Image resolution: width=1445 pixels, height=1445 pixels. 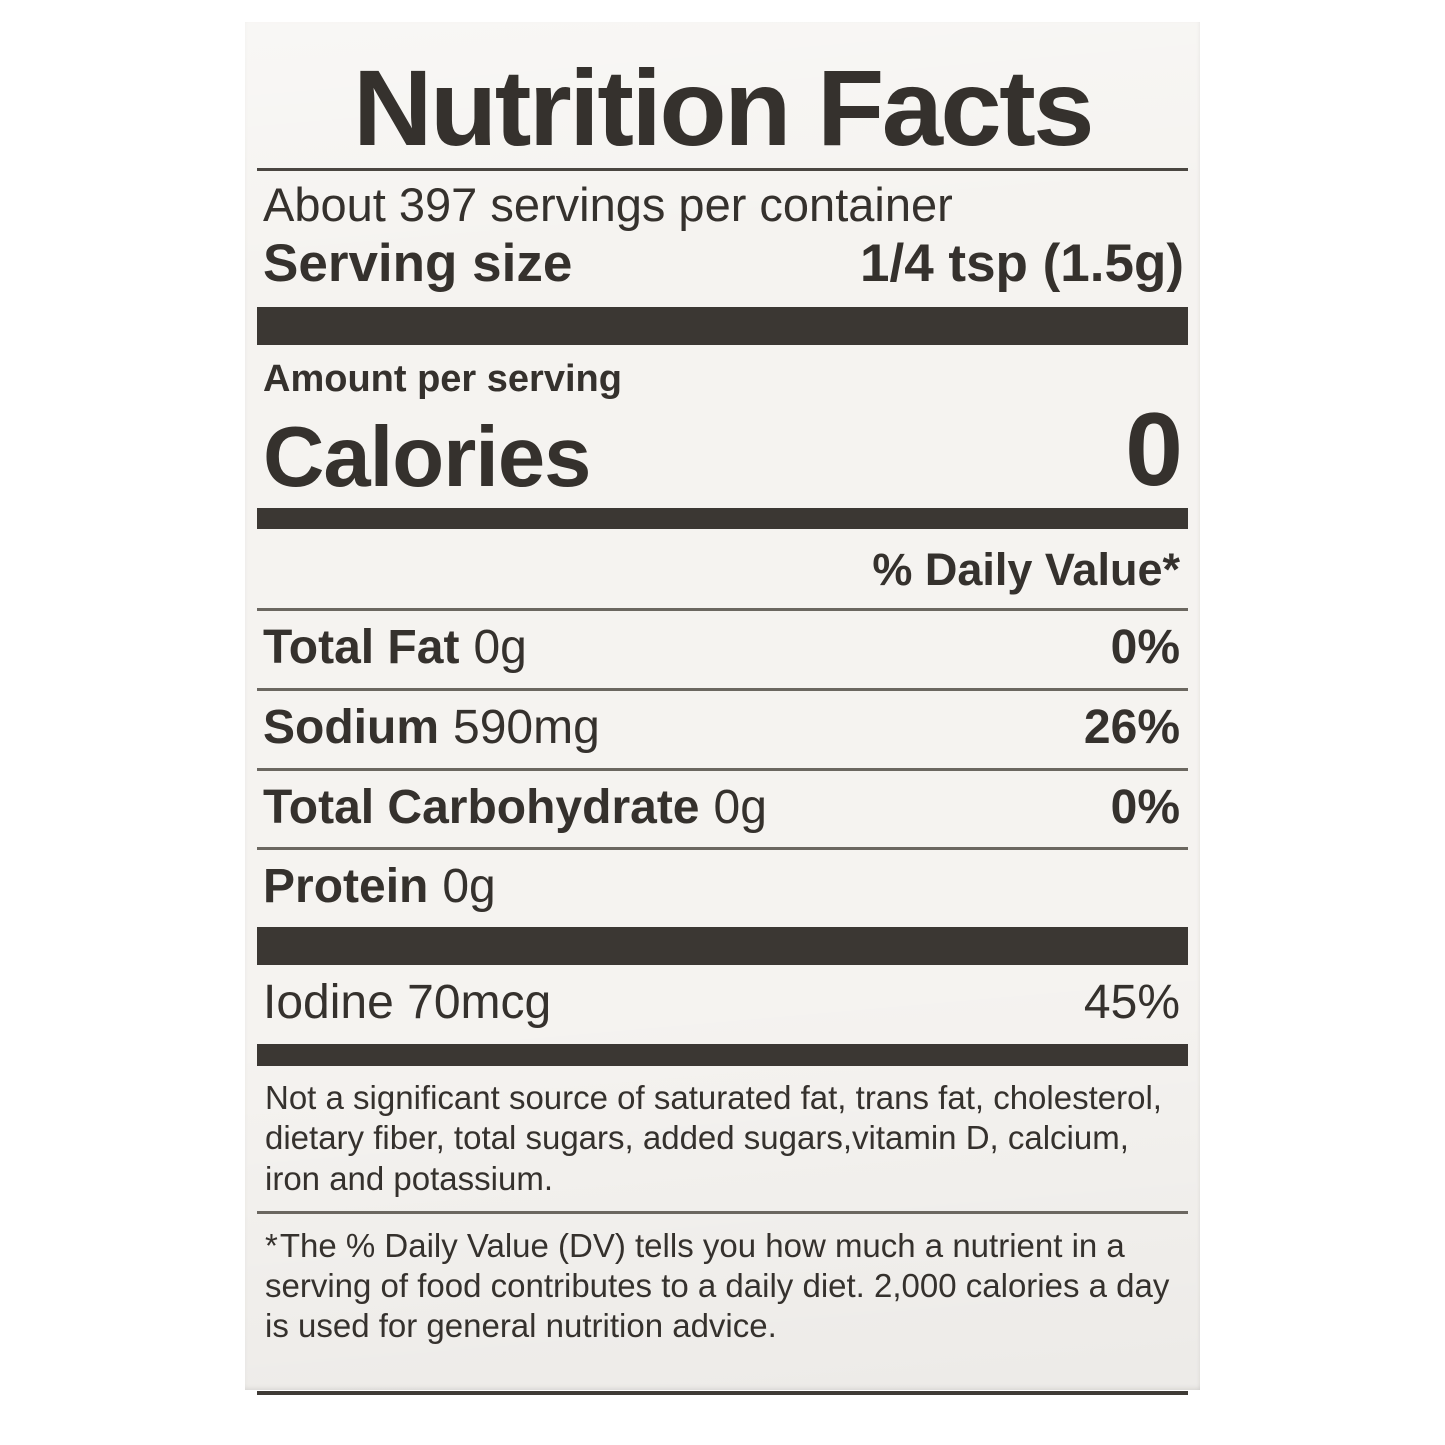 I want to click on micronutrient-daily-value: 45%, so click(x=1131, y=1003).